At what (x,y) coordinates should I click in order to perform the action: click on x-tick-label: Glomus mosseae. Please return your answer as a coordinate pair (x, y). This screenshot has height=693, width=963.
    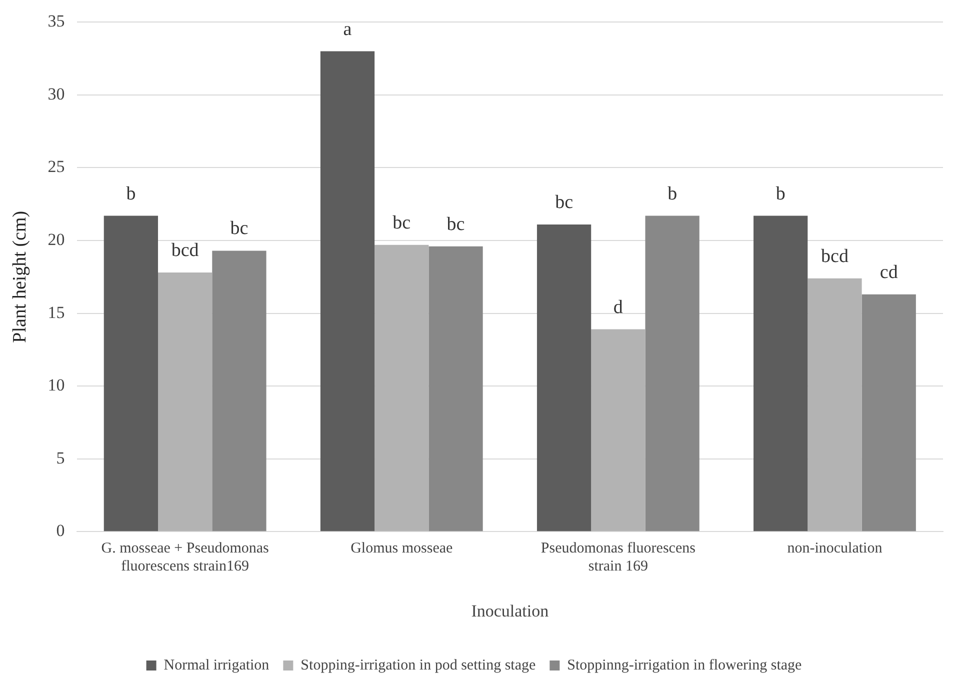
    Looking at the image, I should click on (401, 548).